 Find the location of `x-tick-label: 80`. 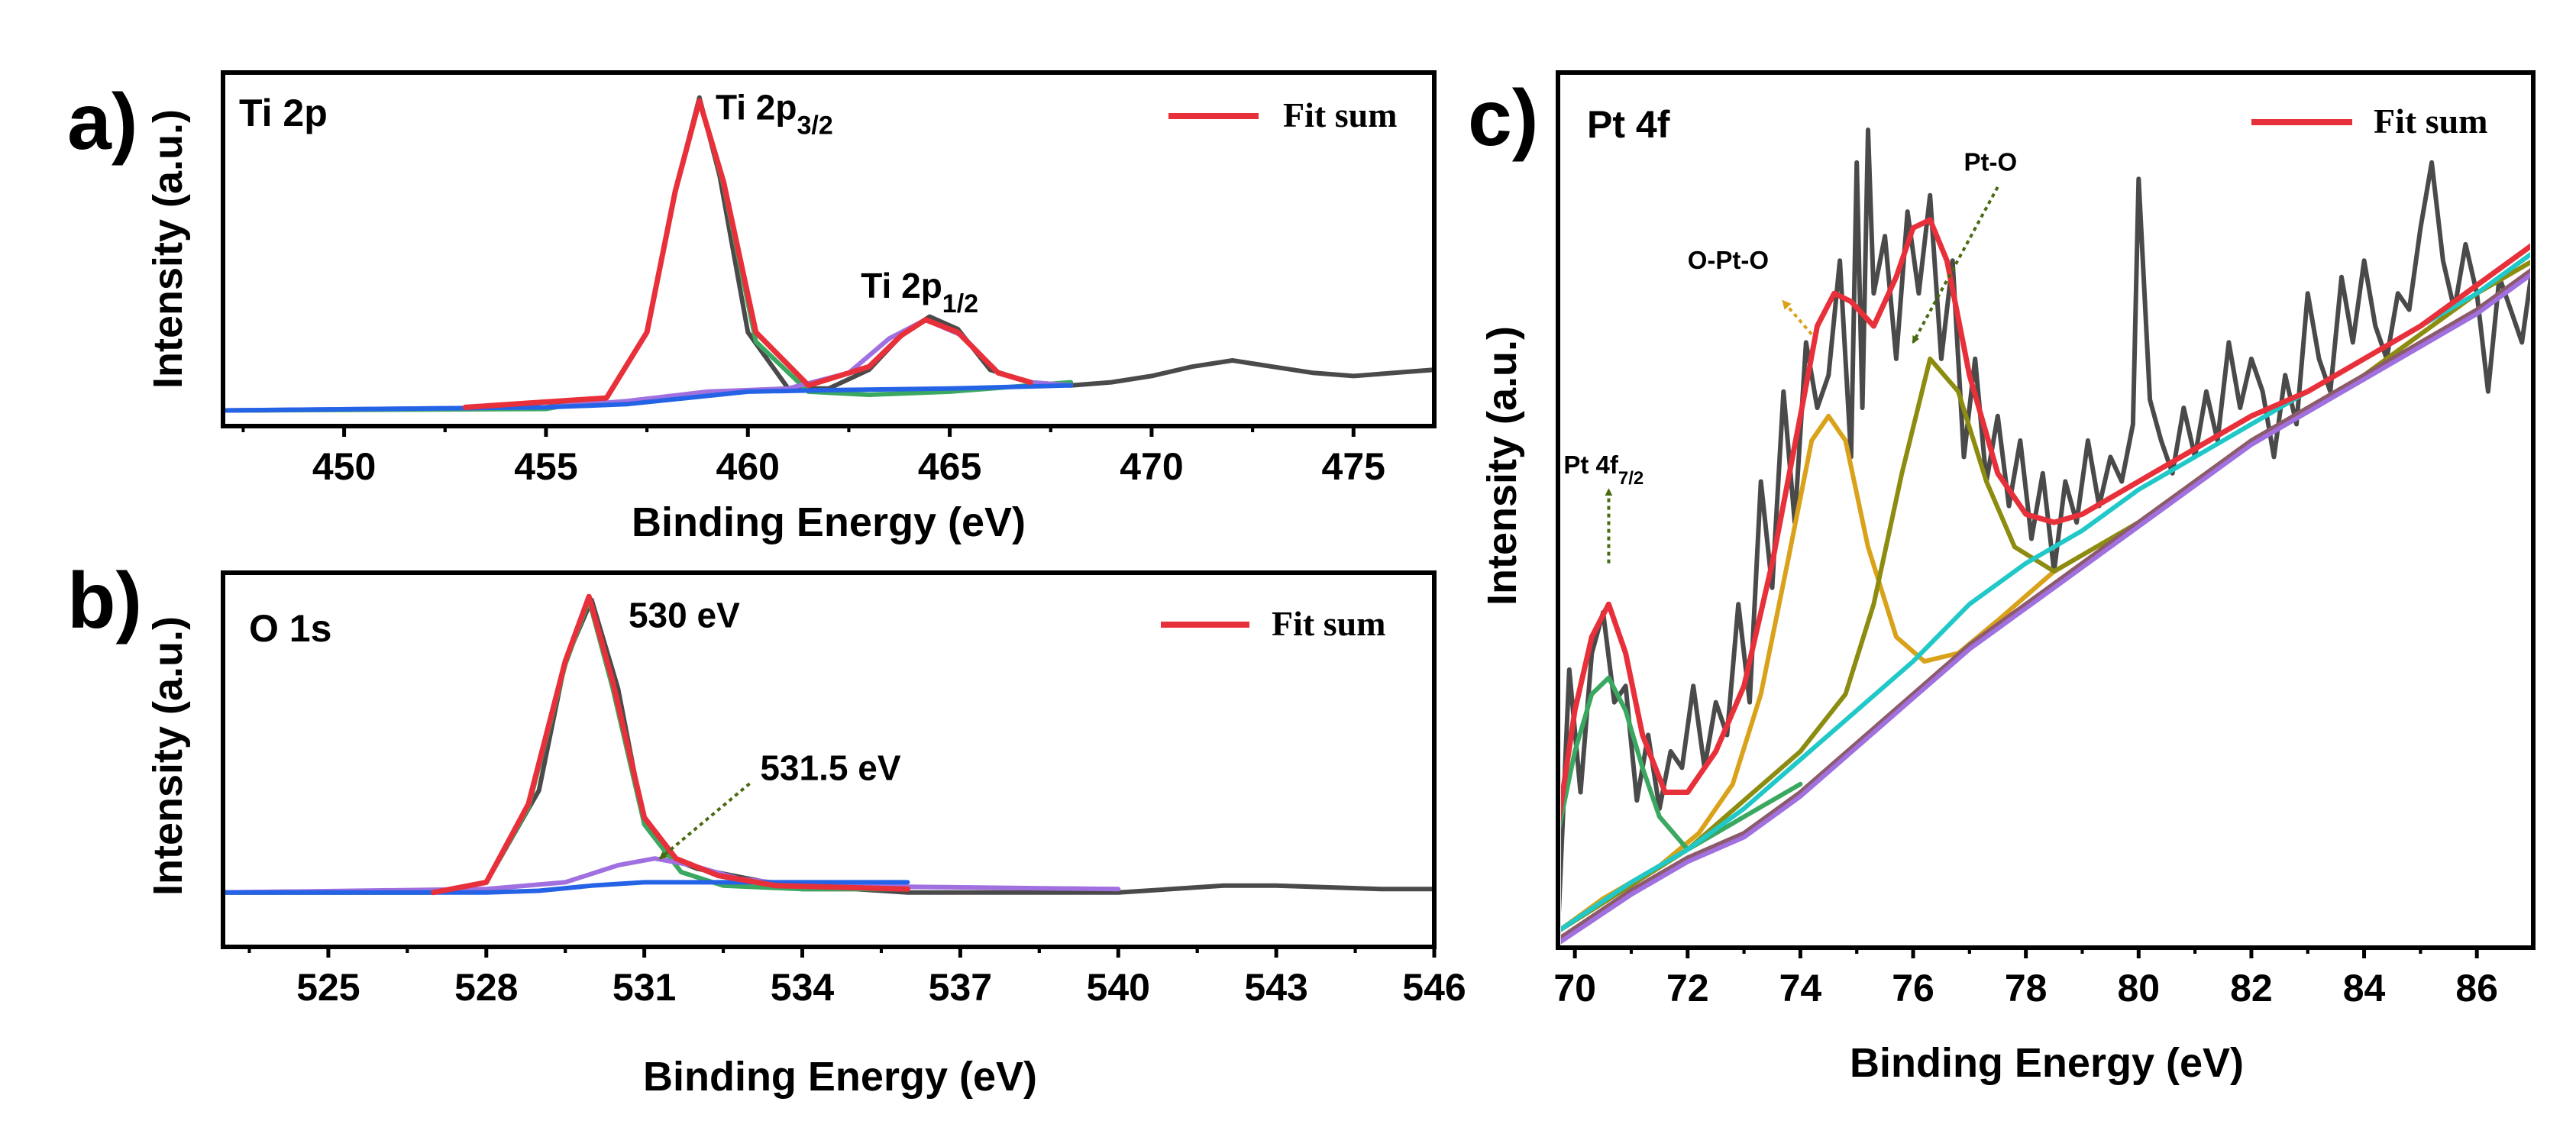

x-tick-label: 80 is located at coordinates (2138, 988).